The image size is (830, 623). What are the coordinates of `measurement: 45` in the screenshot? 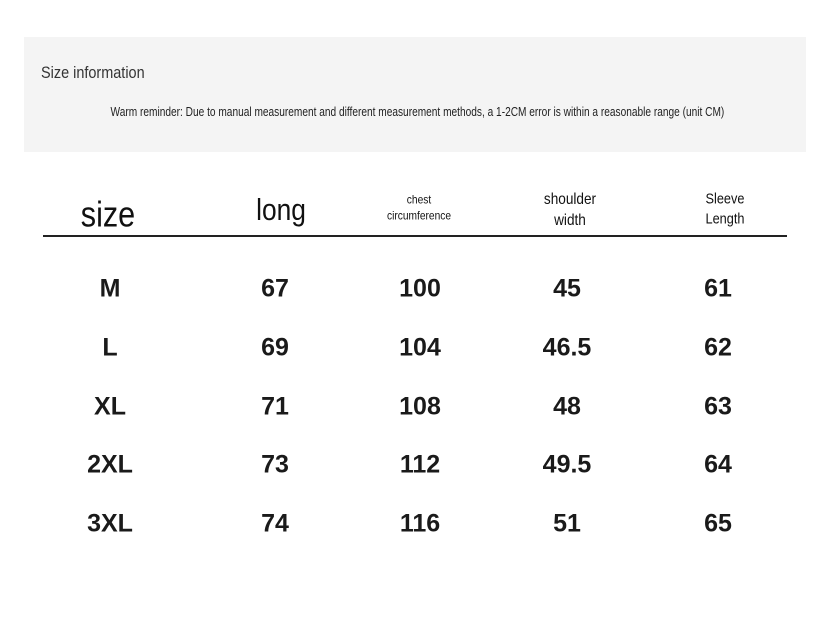 It's located at (567, 288).